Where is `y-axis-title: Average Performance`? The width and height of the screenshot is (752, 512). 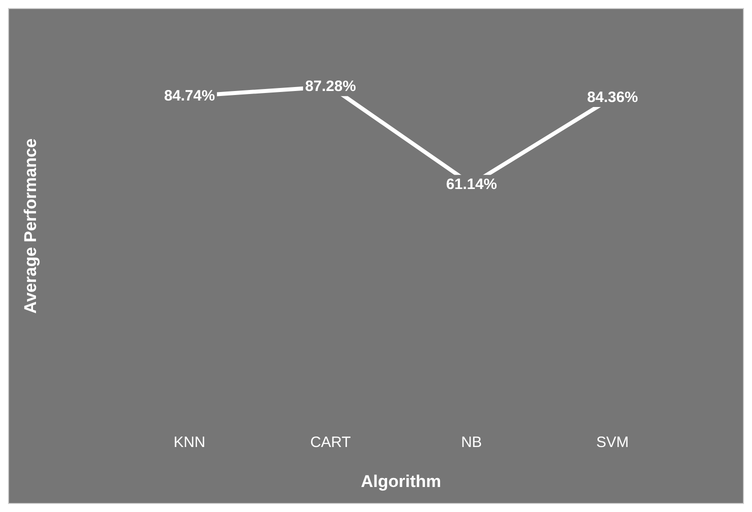 y-axis-title: Average Performance is located at coordinates (30, 226).